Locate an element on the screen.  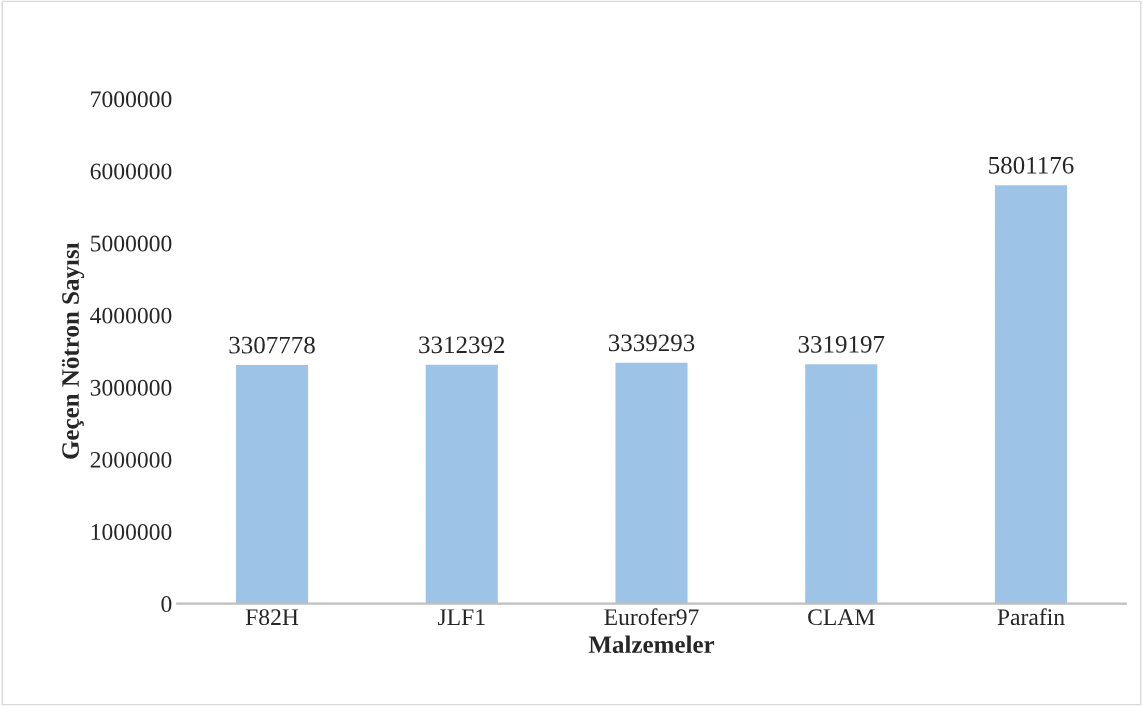
data-label: 3312392 is located at coordinates (462, 345).